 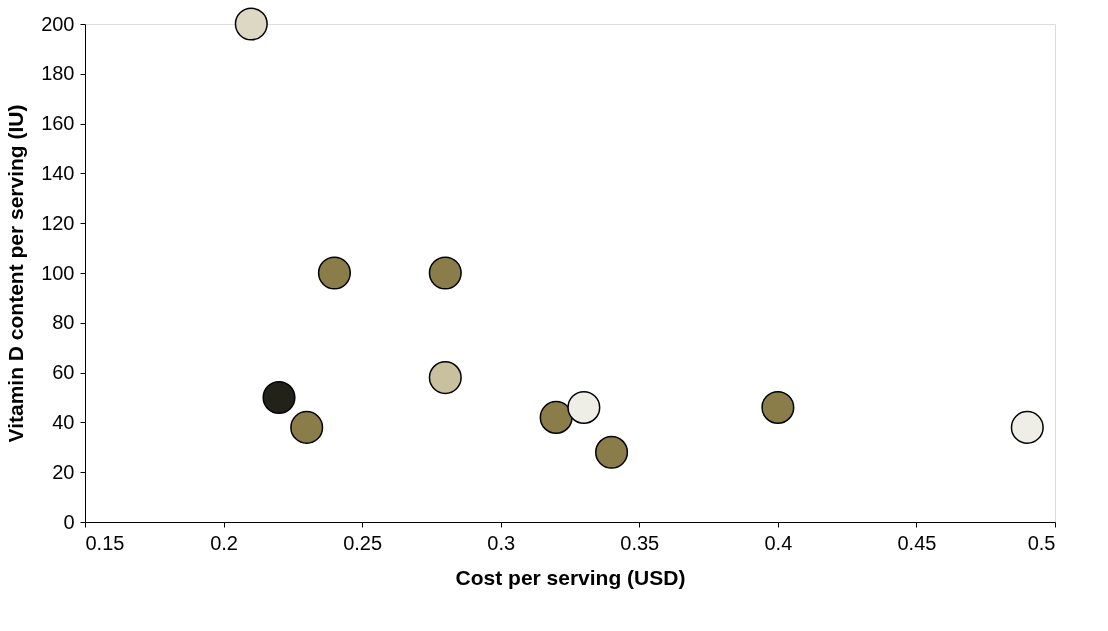 What do you see at coordinates (105, 542) in the screenshot?
I see `x-tick-label: 0.15` at bounding box center [105, 542].